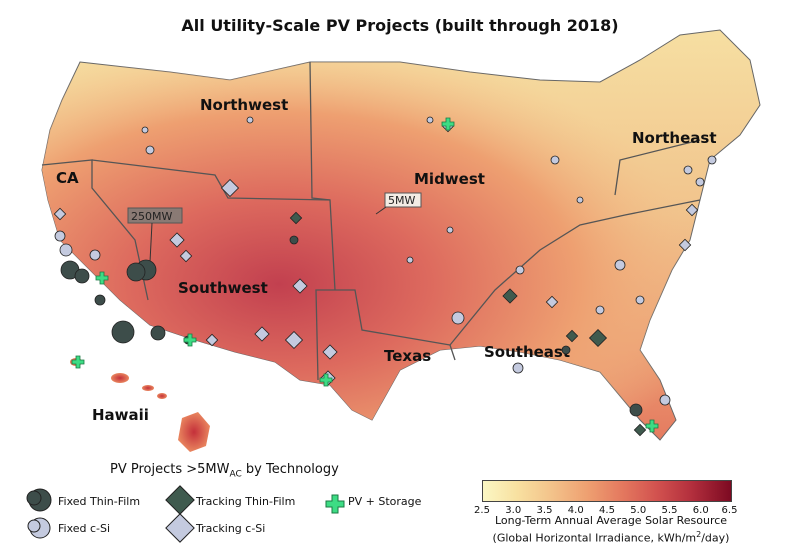  Describe the element at coordinates (246, 501) in the screenshot. I see `legend-label-tracking-thin-film: Tracking Thin-Film` at that location.